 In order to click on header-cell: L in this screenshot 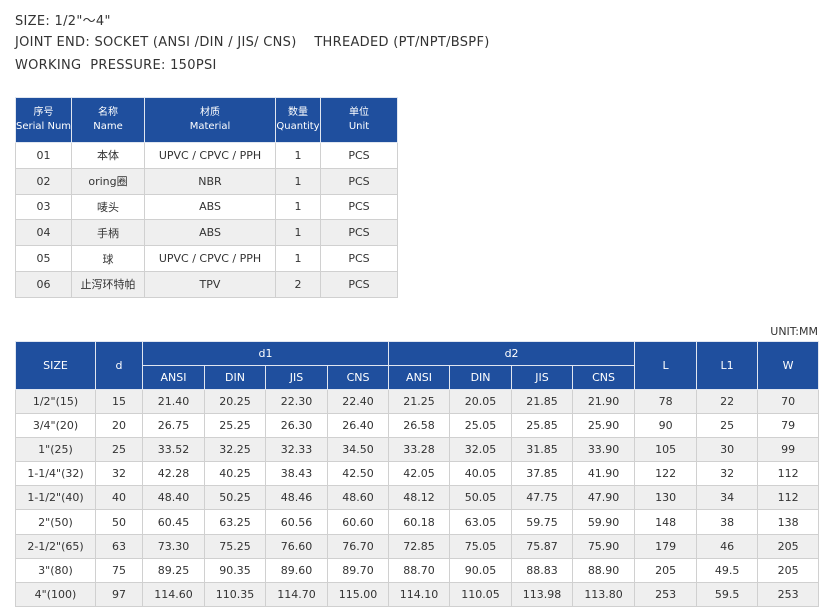, I will do `click(666, 365)`.